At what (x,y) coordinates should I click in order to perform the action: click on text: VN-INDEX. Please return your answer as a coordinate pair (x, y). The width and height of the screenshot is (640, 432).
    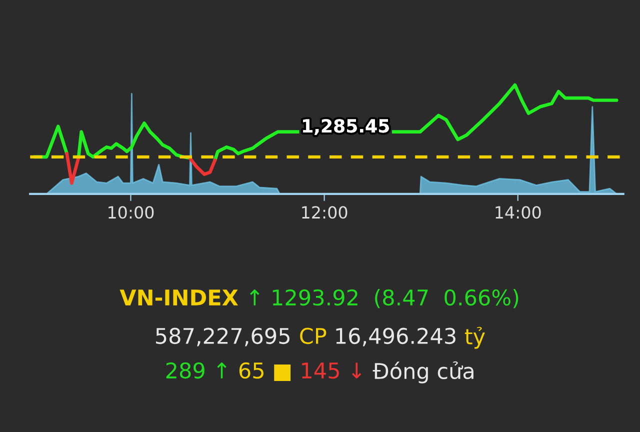
    Looking at the image, I should click on (179, 298).